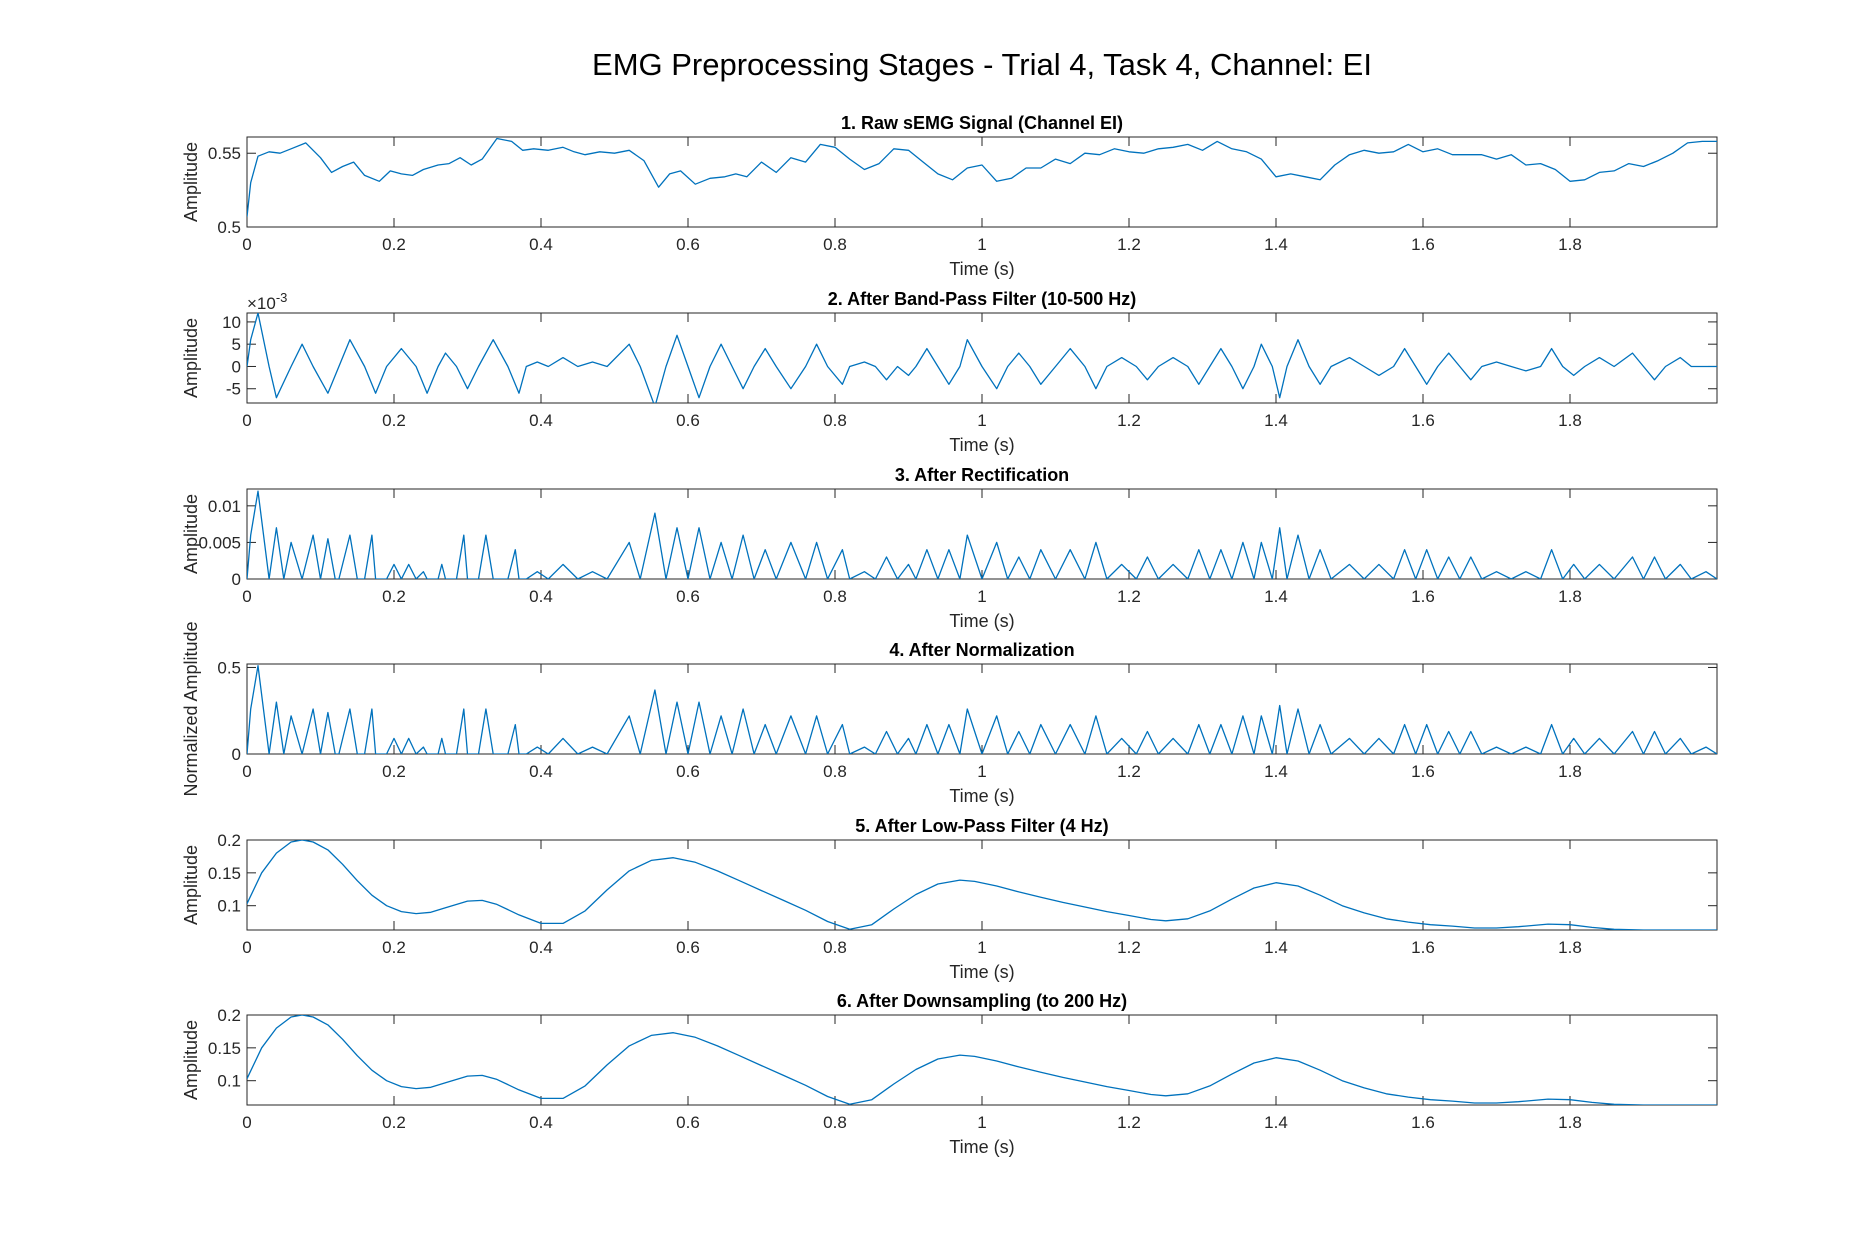 The height and width of the screenshot is (1255, 1875). I want to click on y-exponent-base: ×10, so click(261, 303).